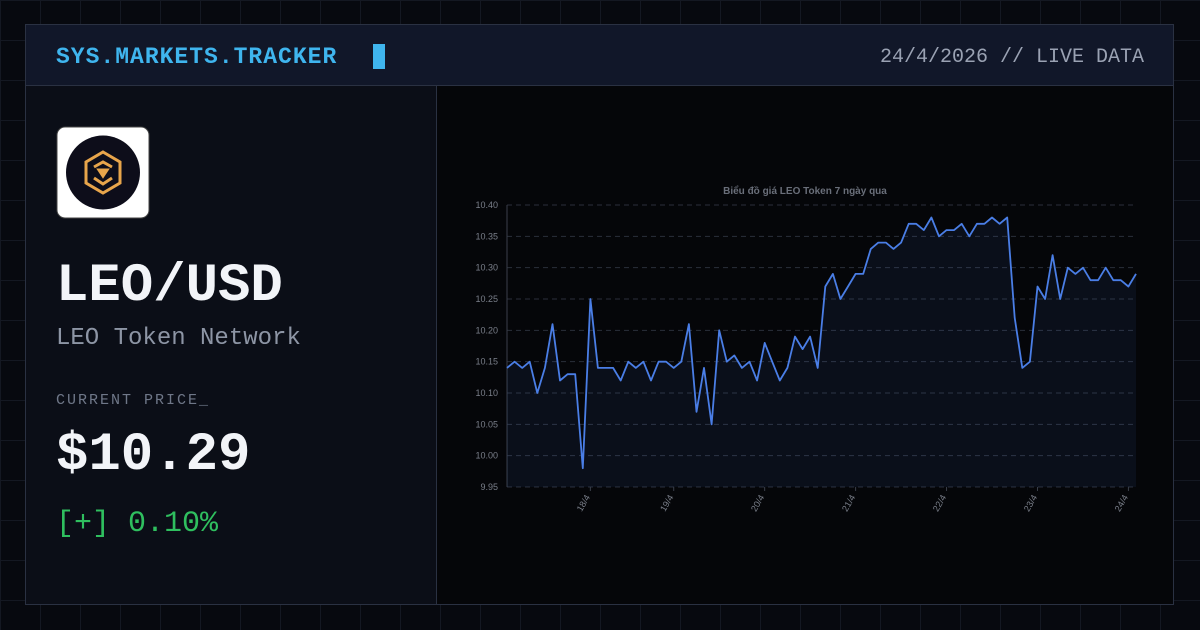 This screenshot has width=1200, height=630. I want to click on y-tick-label: 10.15, so click(486, 362).